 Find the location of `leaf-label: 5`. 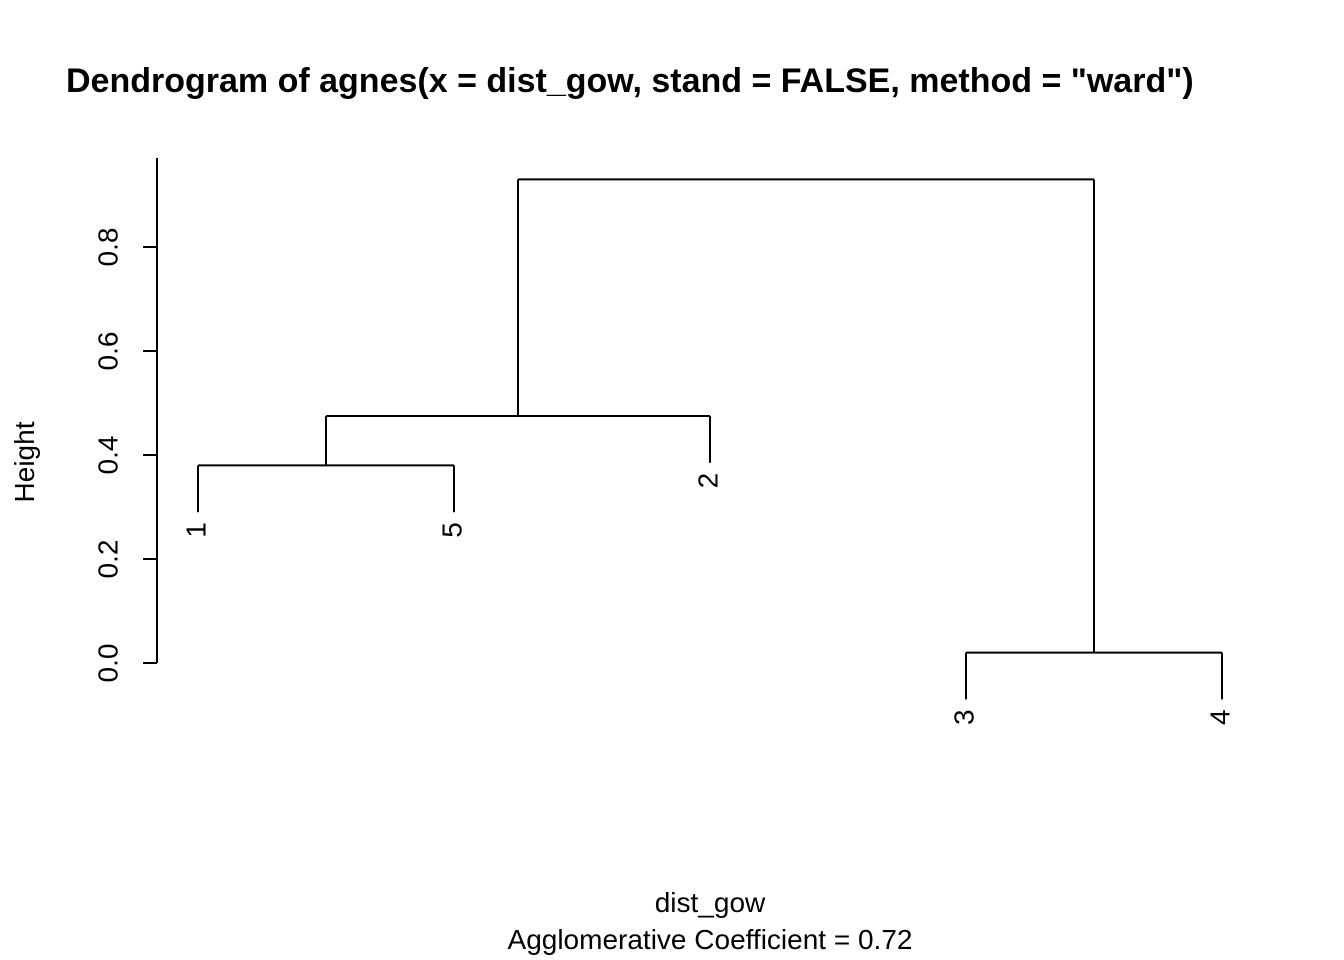

leaf-label: 5 is located at coordinates (451, 530).